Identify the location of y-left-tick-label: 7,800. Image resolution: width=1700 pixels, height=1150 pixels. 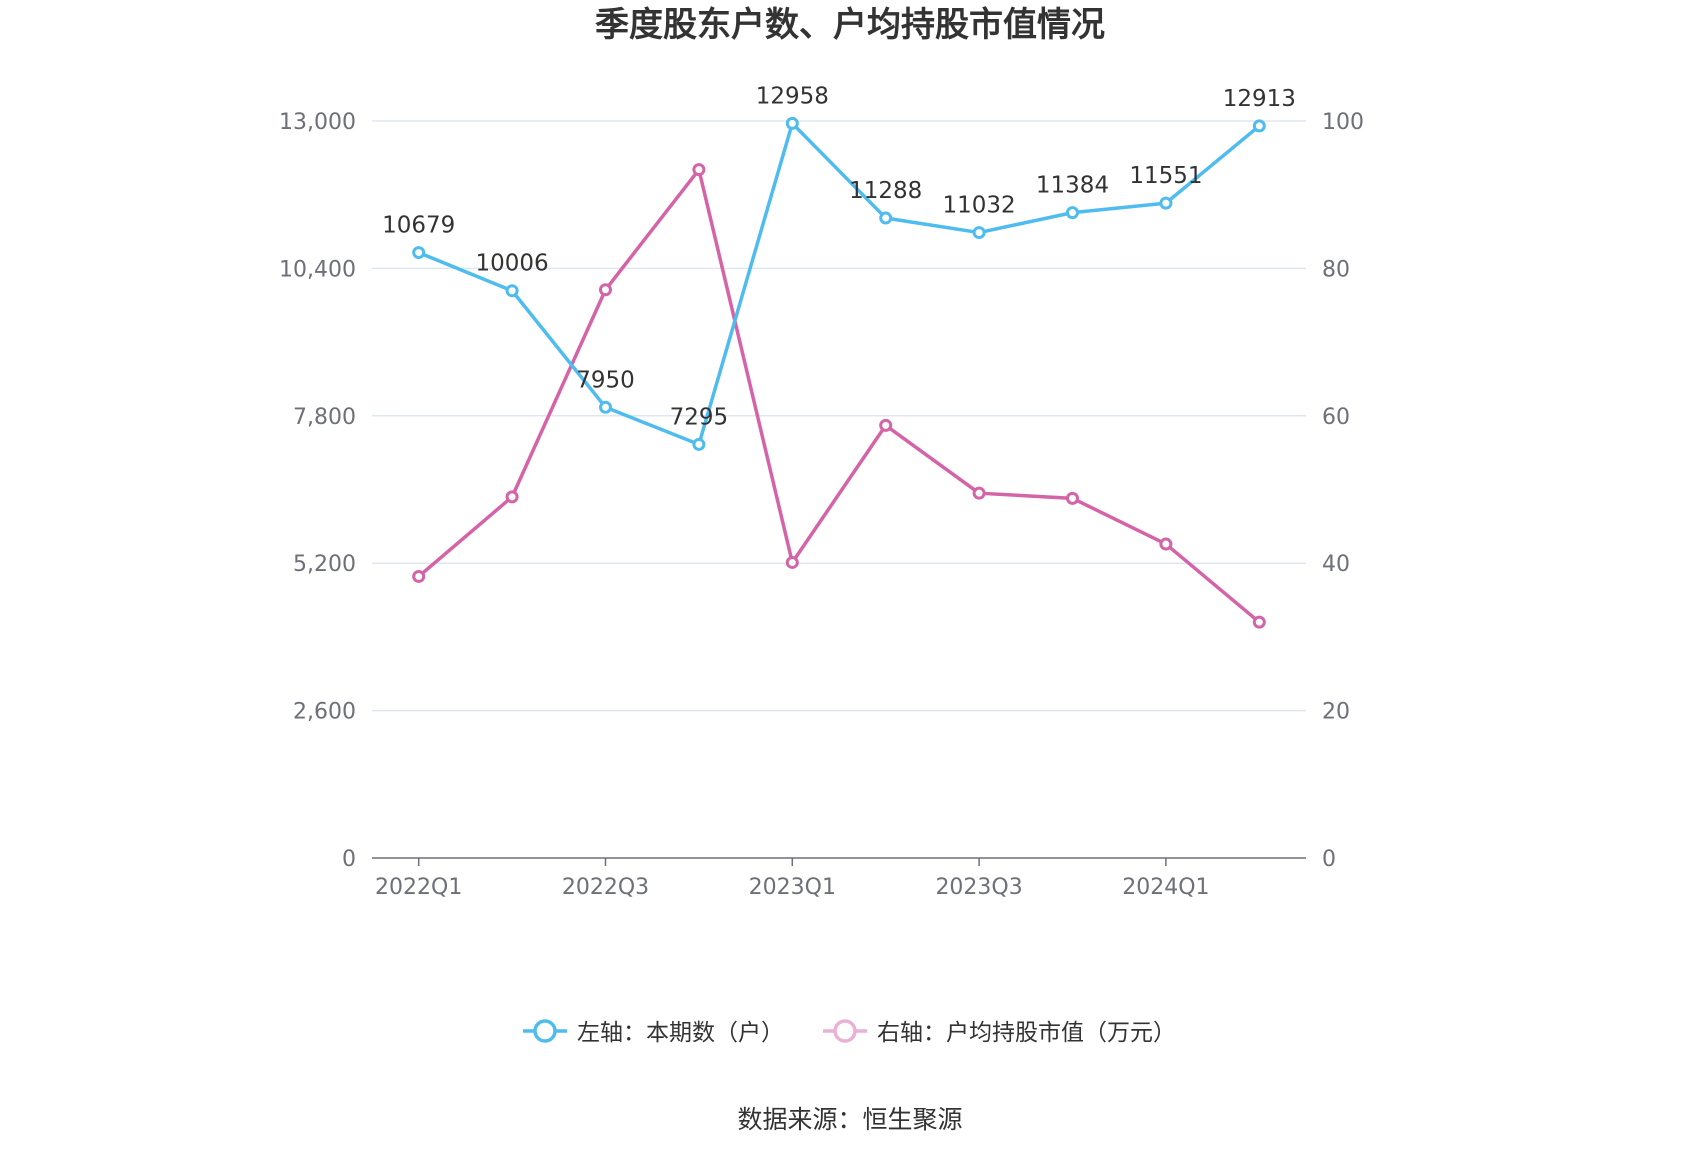
(324, 417).